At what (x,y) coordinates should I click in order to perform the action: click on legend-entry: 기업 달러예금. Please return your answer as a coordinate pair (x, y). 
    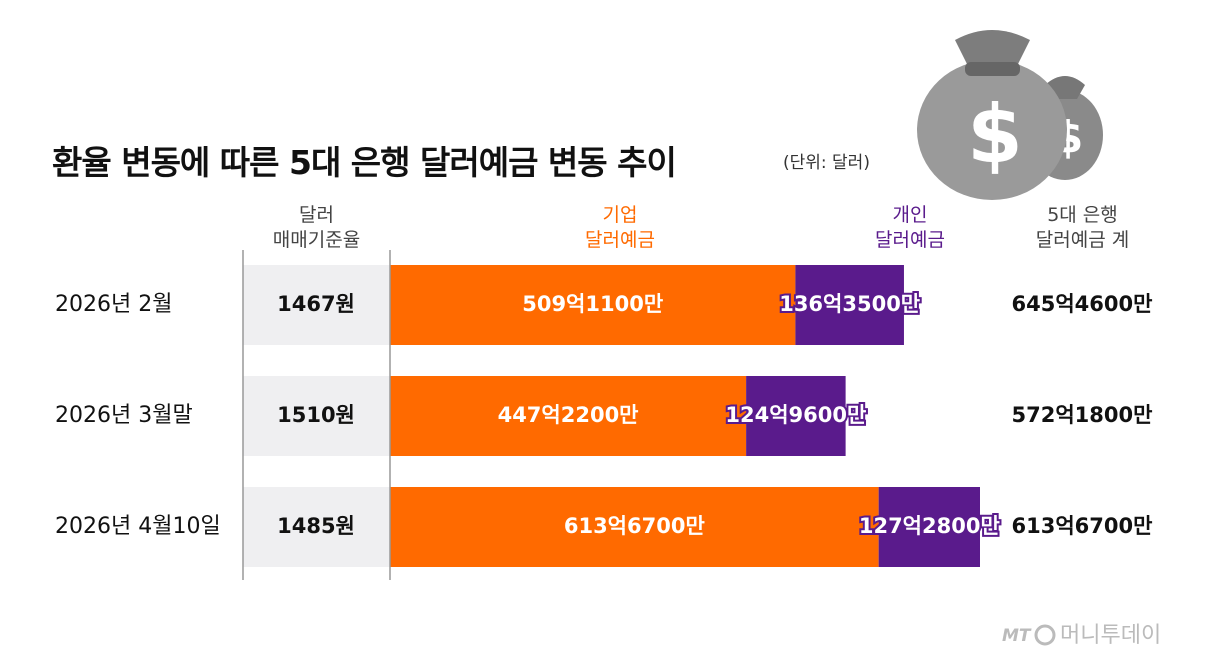
    Looking at the image, I should click on (620, 227).